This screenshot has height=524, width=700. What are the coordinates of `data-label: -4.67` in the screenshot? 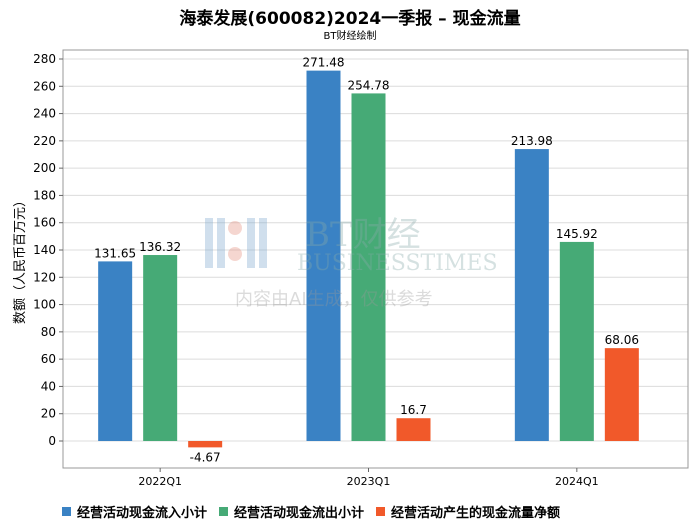 It's located at (205, 457).